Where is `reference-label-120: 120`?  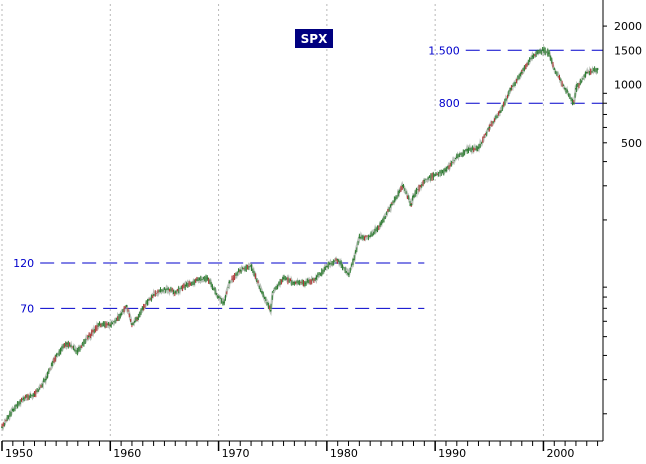
reference-label-120: 120 is located at coordinates (23, 263).